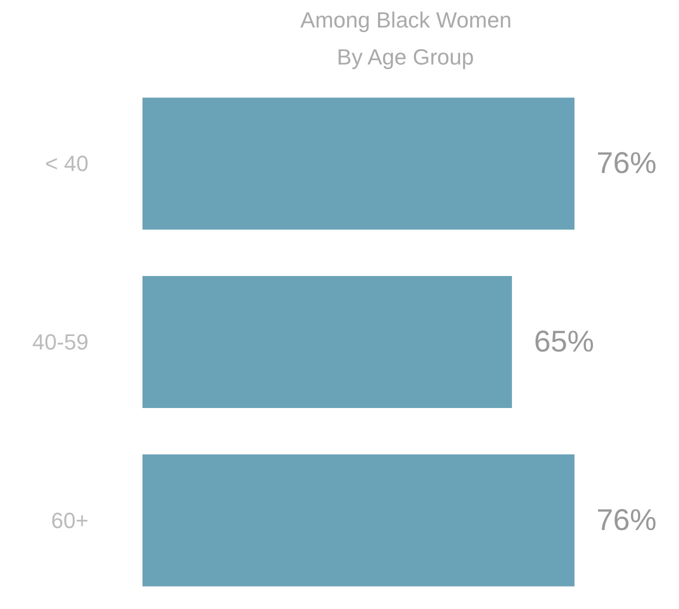  I want to click on y-tick-label: < 40, so click(67, 163).